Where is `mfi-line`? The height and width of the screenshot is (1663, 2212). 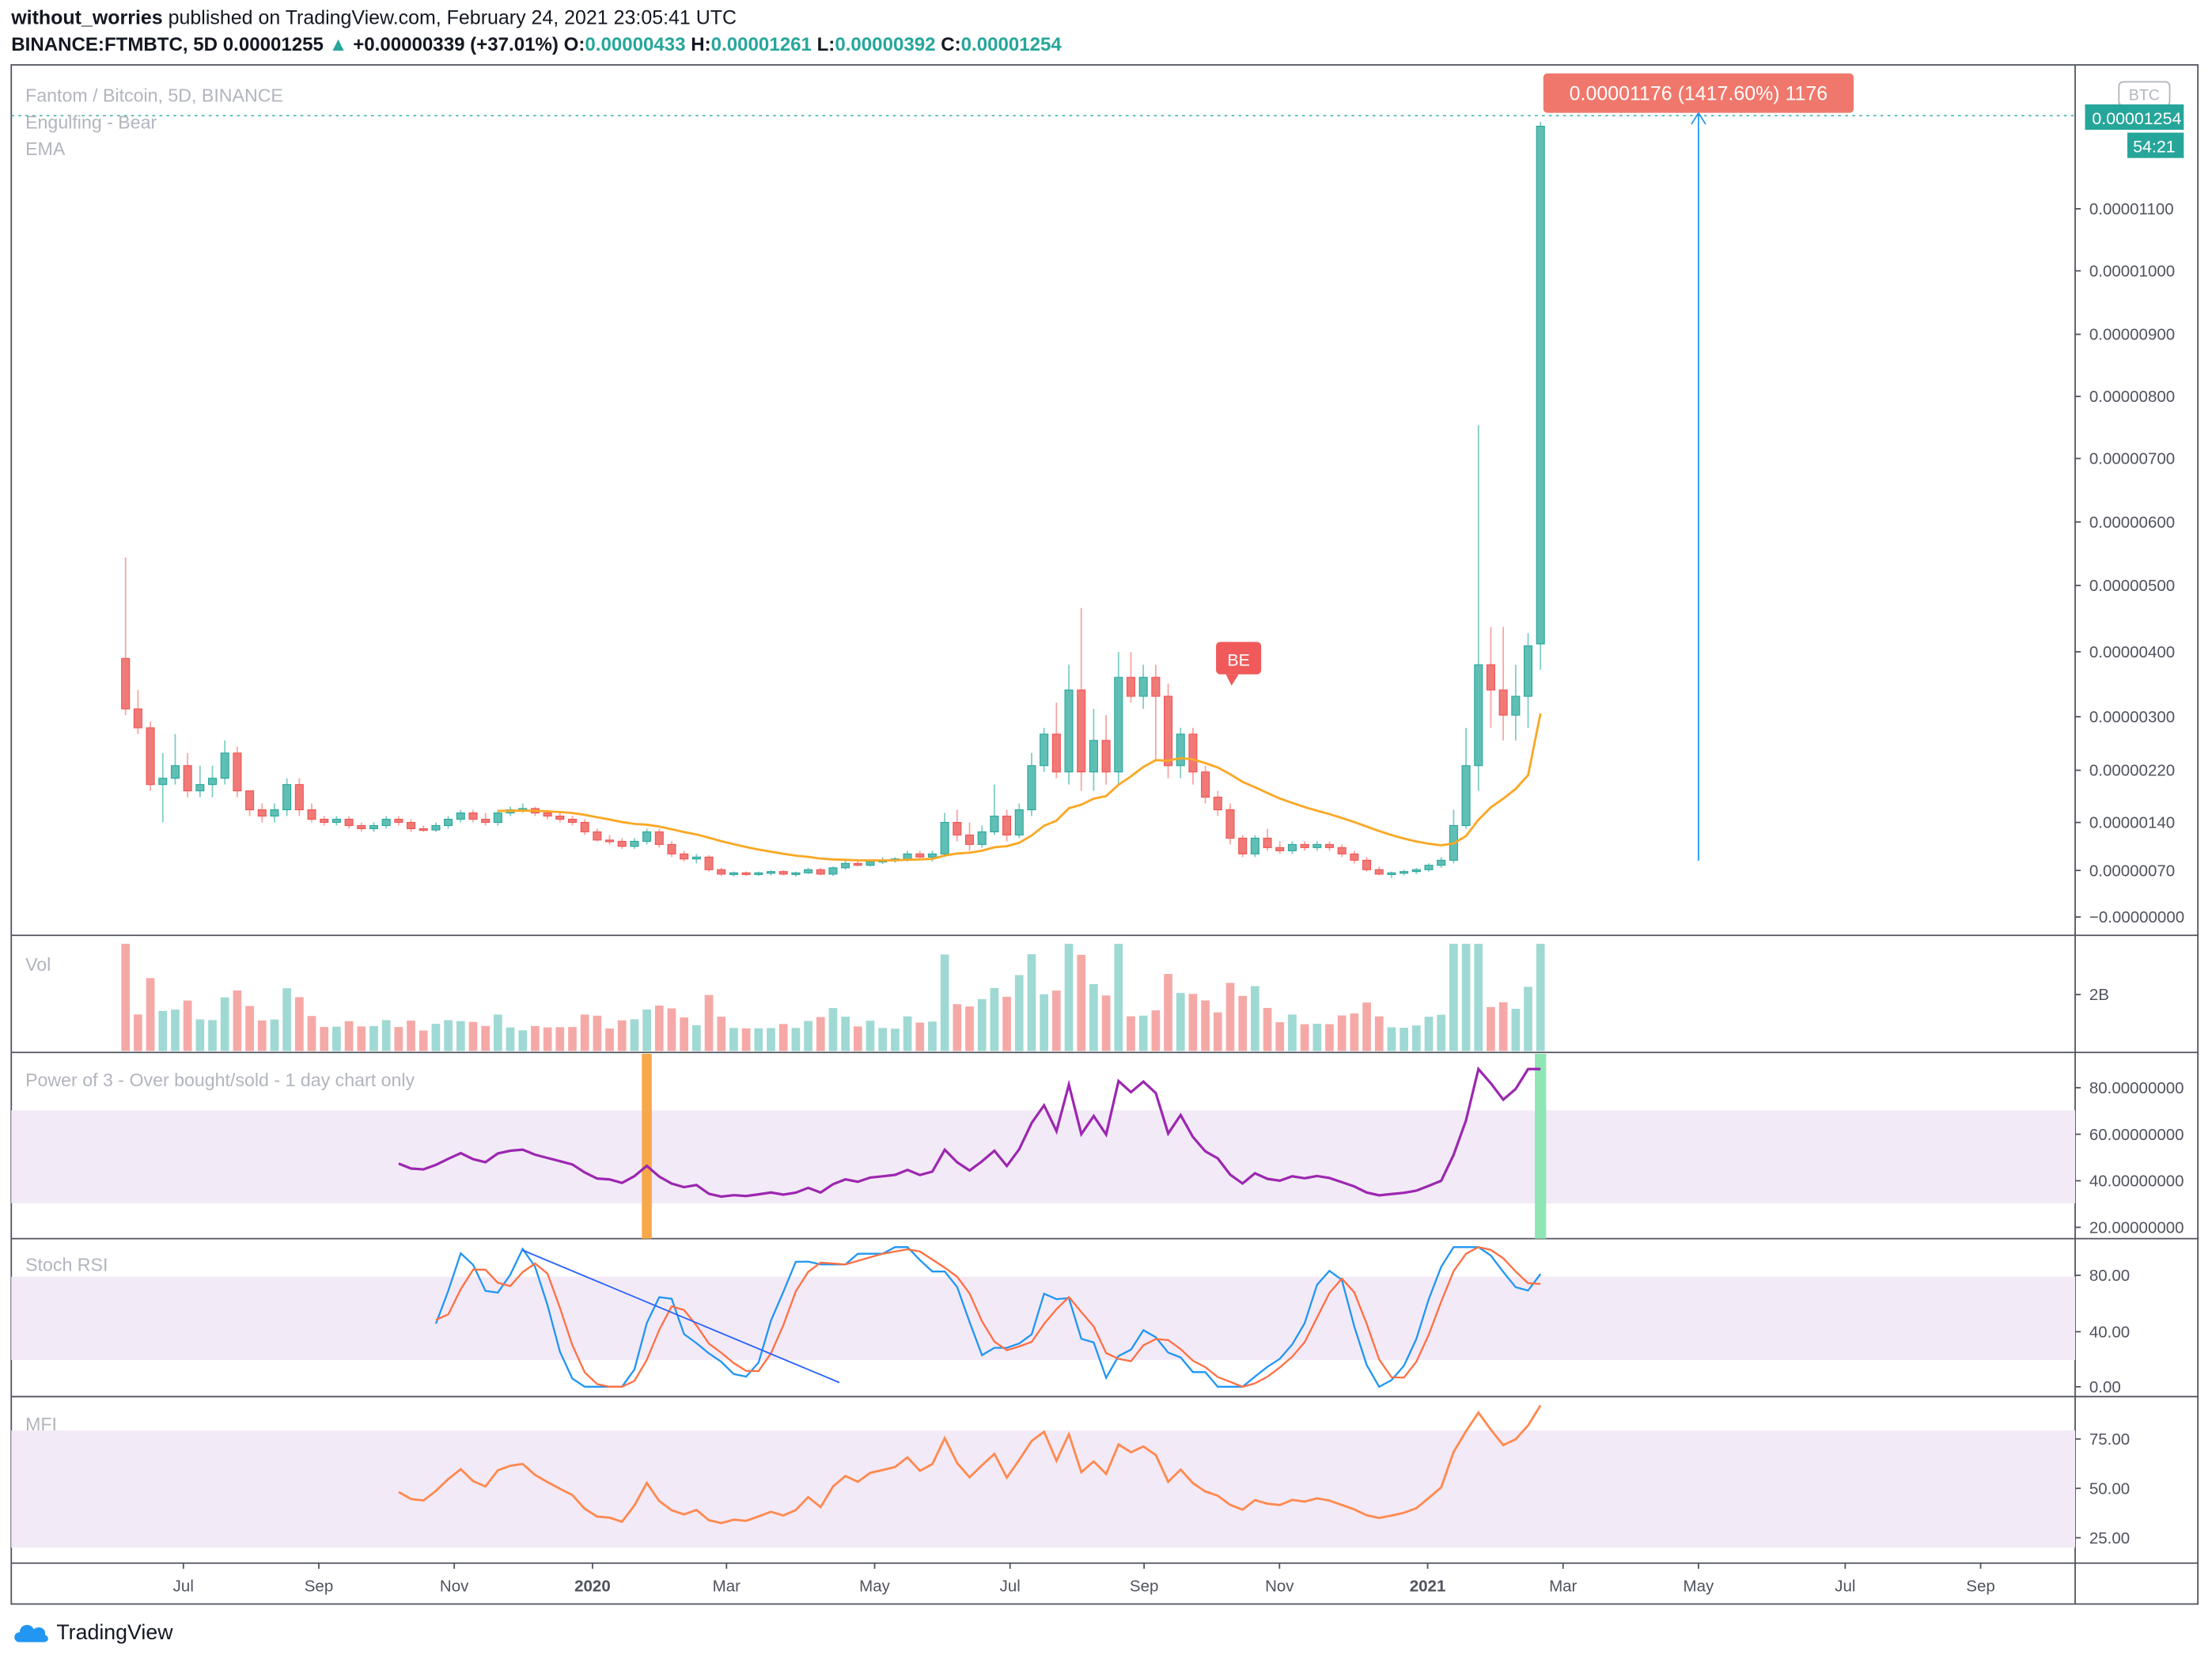 mfi-line is located at coordinates (970, 1464).